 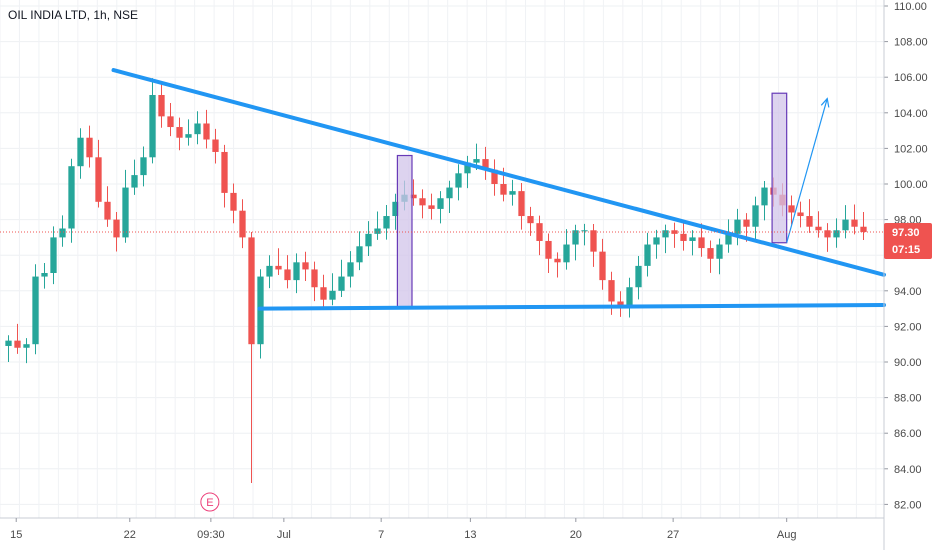 I want to click on trendline, so click(x=571, y=307).